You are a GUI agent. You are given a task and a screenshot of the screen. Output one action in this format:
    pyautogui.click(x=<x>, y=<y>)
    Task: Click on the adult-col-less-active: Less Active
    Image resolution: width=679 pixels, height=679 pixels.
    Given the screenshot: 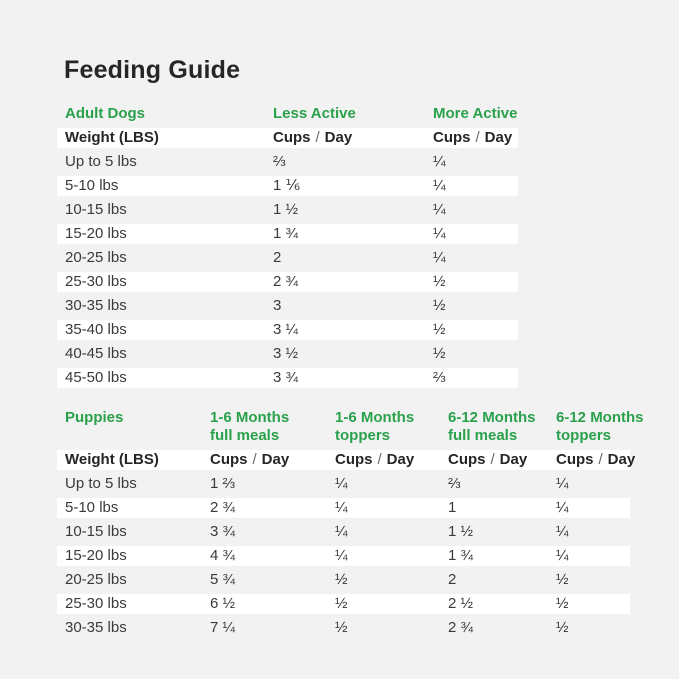 What is the action you would take?
    pyautogui.click(x=314, y=113)
    